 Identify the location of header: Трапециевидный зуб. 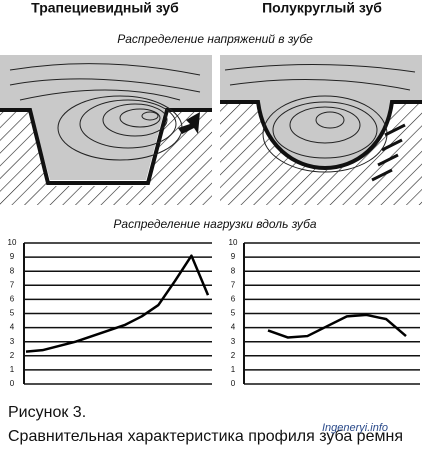
(105, 8).